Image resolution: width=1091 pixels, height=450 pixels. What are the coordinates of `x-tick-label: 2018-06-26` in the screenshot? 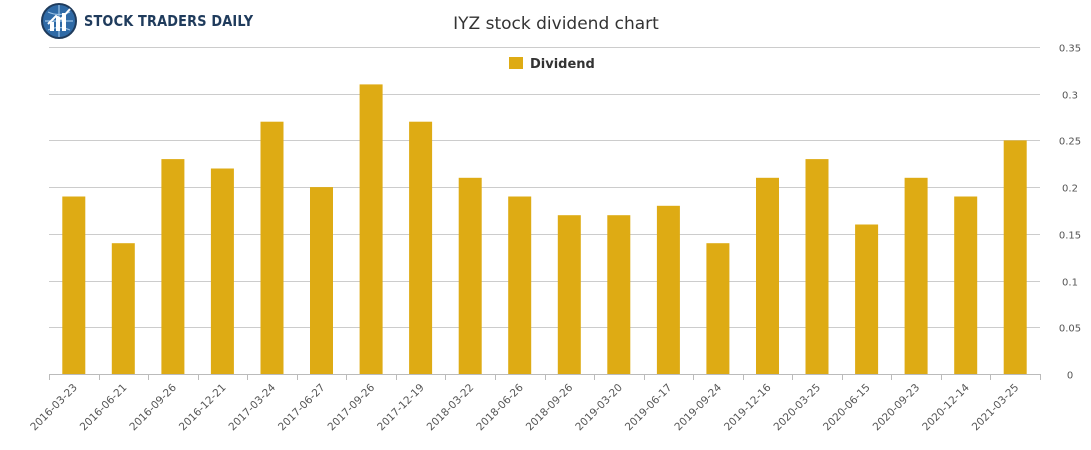 It's located at (500, 407).